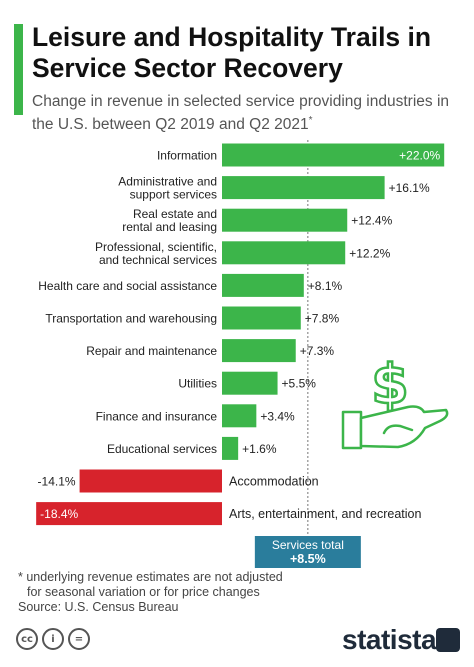 The height and width of the screenshot is (667, 474). Describe the element at coordinates (79, 639) in the screenshot. I see `no-derivatives-icon: =` at that location.